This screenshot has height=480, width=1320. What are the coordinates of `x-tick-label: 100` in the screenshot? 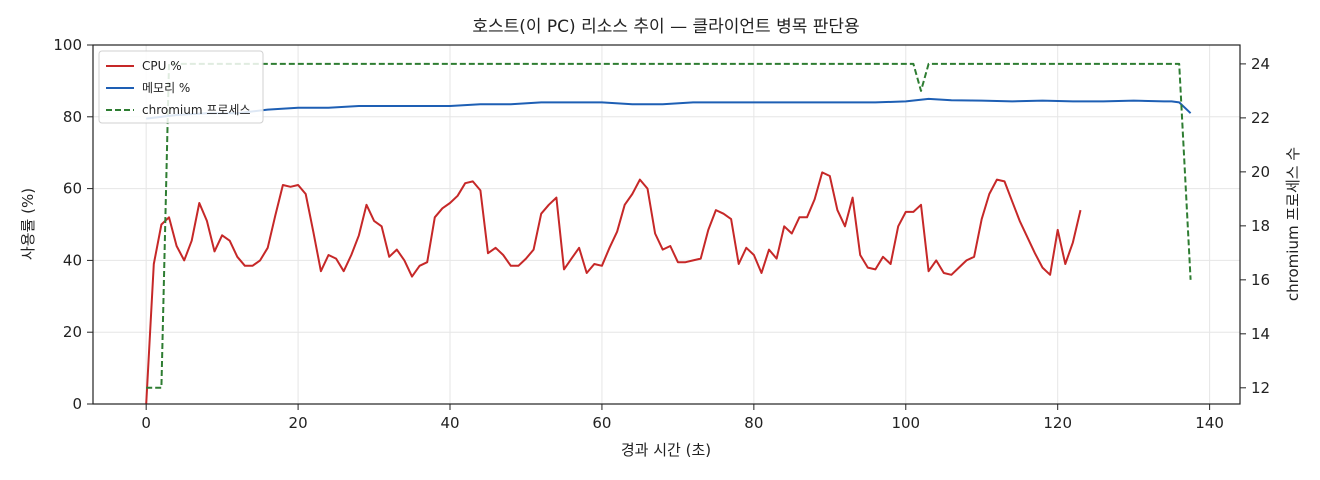 It's located at (905, 423).